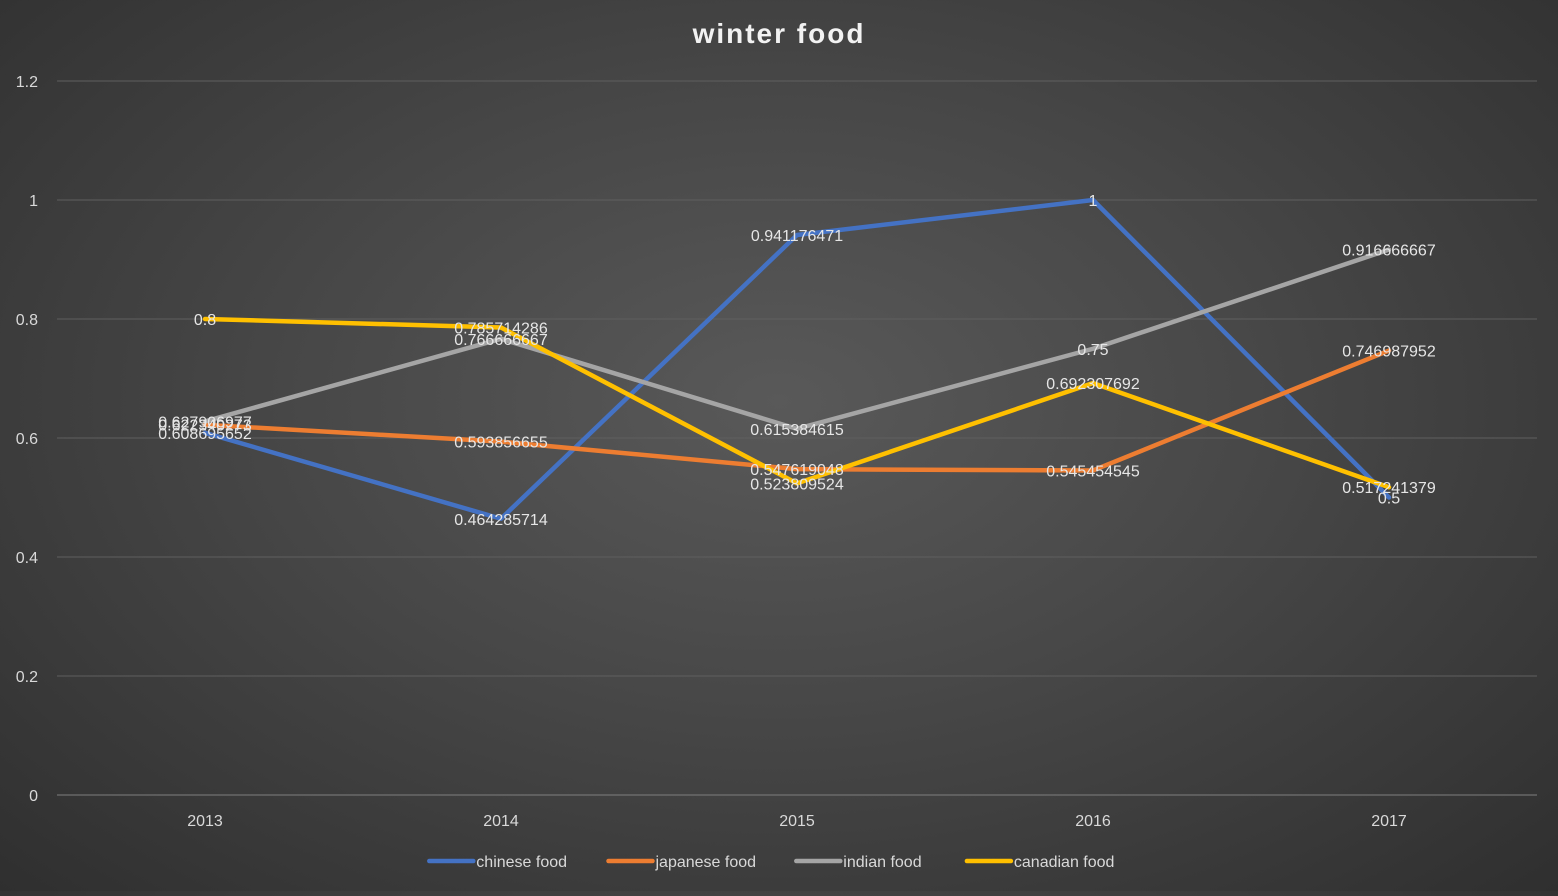 The image size is (1558, 896). I want to click on data-label: 0.464285714, so click(501, 520).